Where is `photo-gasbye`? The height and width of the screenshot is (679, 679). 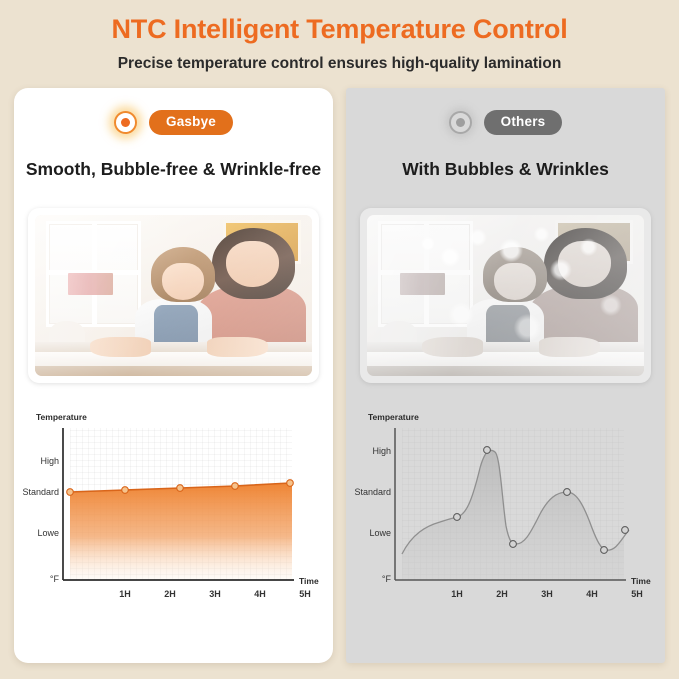 photo-gasbye is located at coordinates (173, 295).